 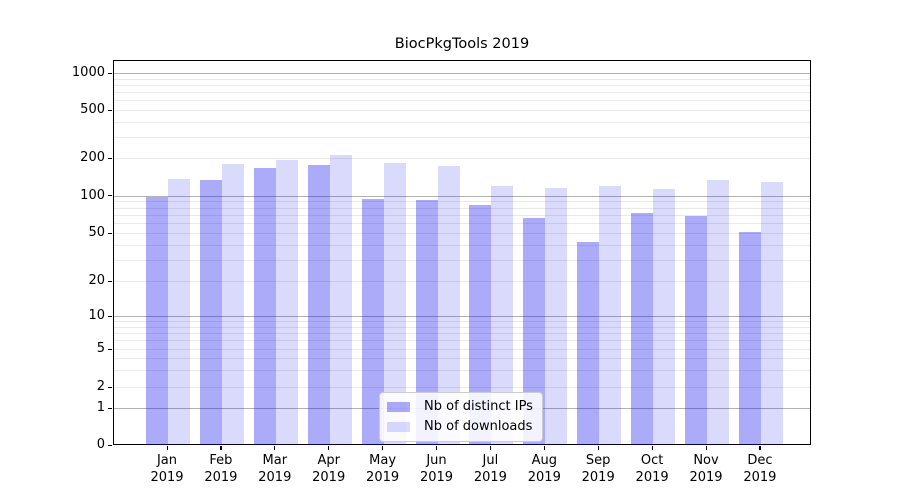 What do you see at coordinates (340, 299) in the screenshot?
I see `bar-downloads-apr` at bounding box center [340, 299].